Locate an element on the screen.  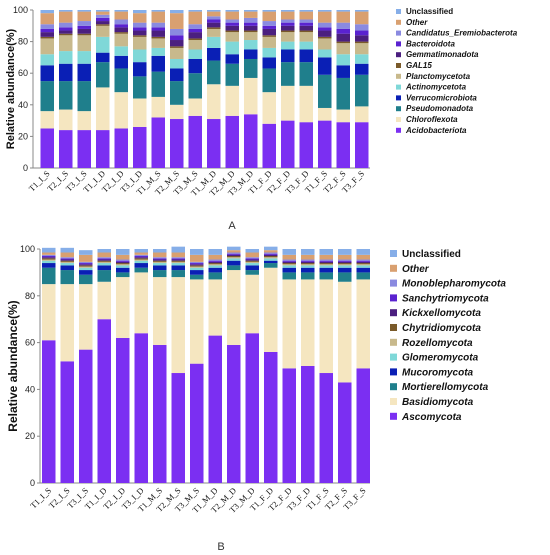
y-tick-label: 60 is located at coordinates (23, 73).